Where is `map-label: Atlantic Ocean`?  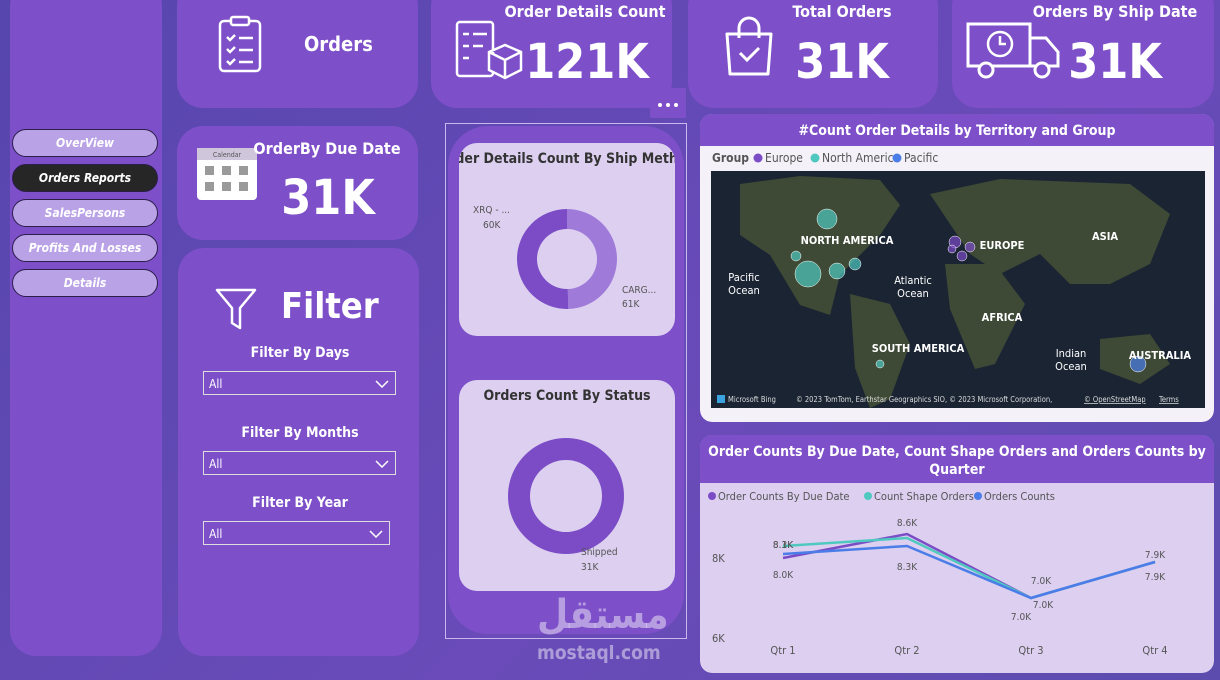 map-label: Atlantic Ocean is located at coordinates (913, 287).